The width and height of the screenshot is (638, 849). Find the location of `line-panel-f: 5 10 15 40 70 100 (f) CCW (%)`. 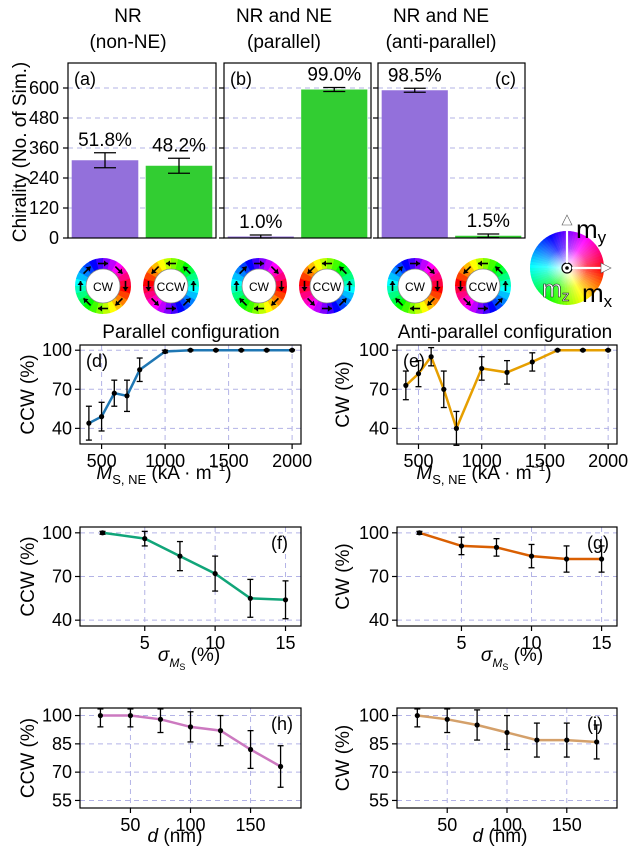

line-panel-f: 5 10 15 40 70 100 (f) CCW (%) is located at coordinates (160, 588).